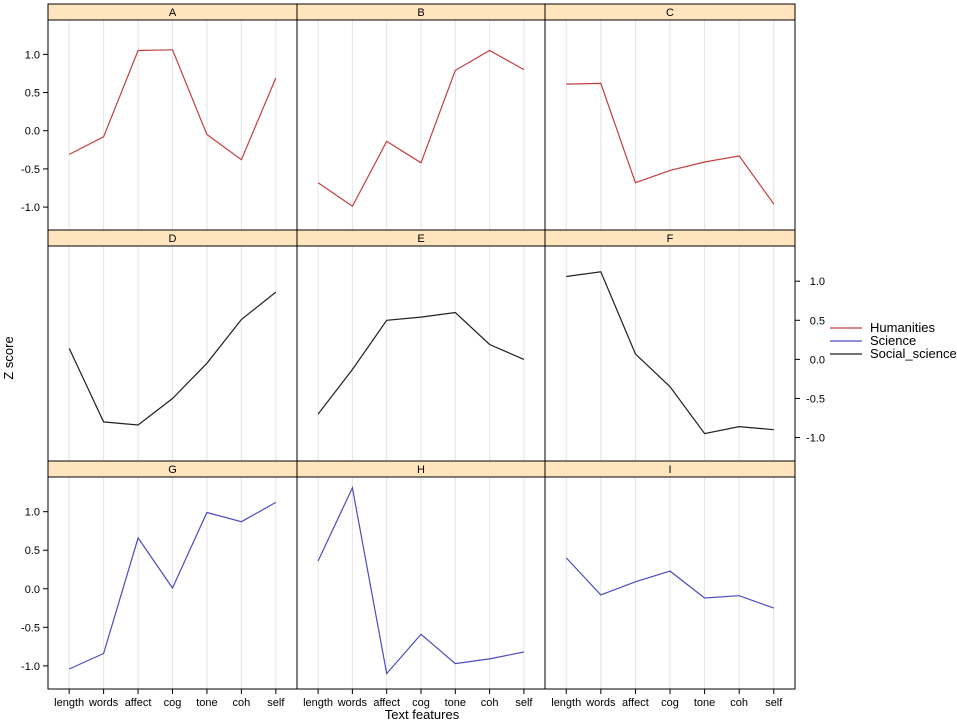 The image size is (957, 723). What do you see at coordinates (172, 585) in the screenshot?
I see `series-line-G` at bounding box center [172, 585].